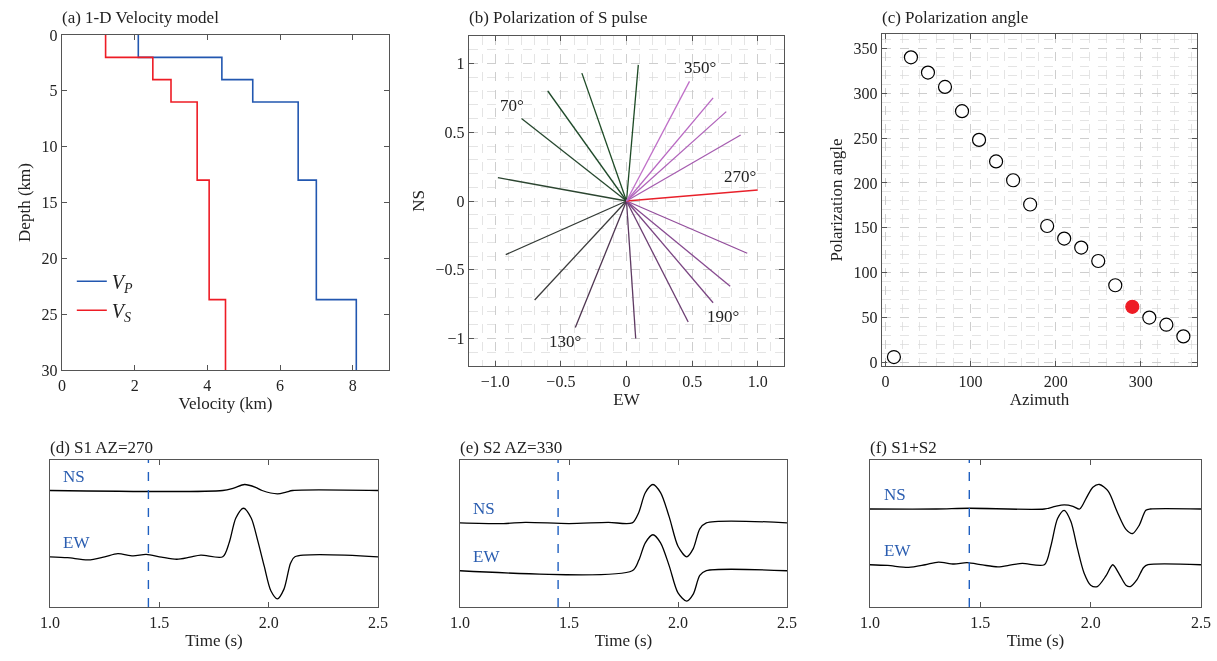 This screenshot has width=1217, height=661. What do you see at coordinates (121, 313) in the screenshot?
I see `legend-label: V$_{S}$` at bounding box center [121, 313].